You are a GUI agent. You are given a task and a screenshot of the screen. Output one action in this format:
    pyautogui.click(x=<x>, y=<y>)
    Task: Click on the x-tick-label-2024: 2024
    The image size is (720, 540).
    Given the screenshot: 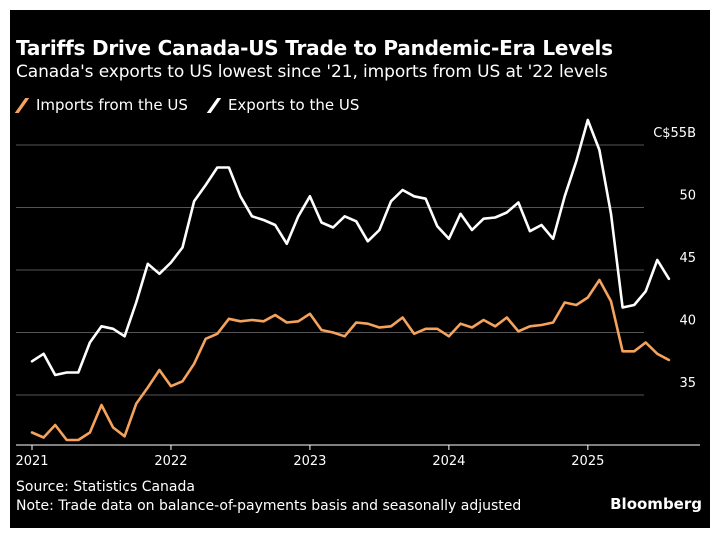 What is the action you would take?
    pyautogui.click(x=448, y=461)
    